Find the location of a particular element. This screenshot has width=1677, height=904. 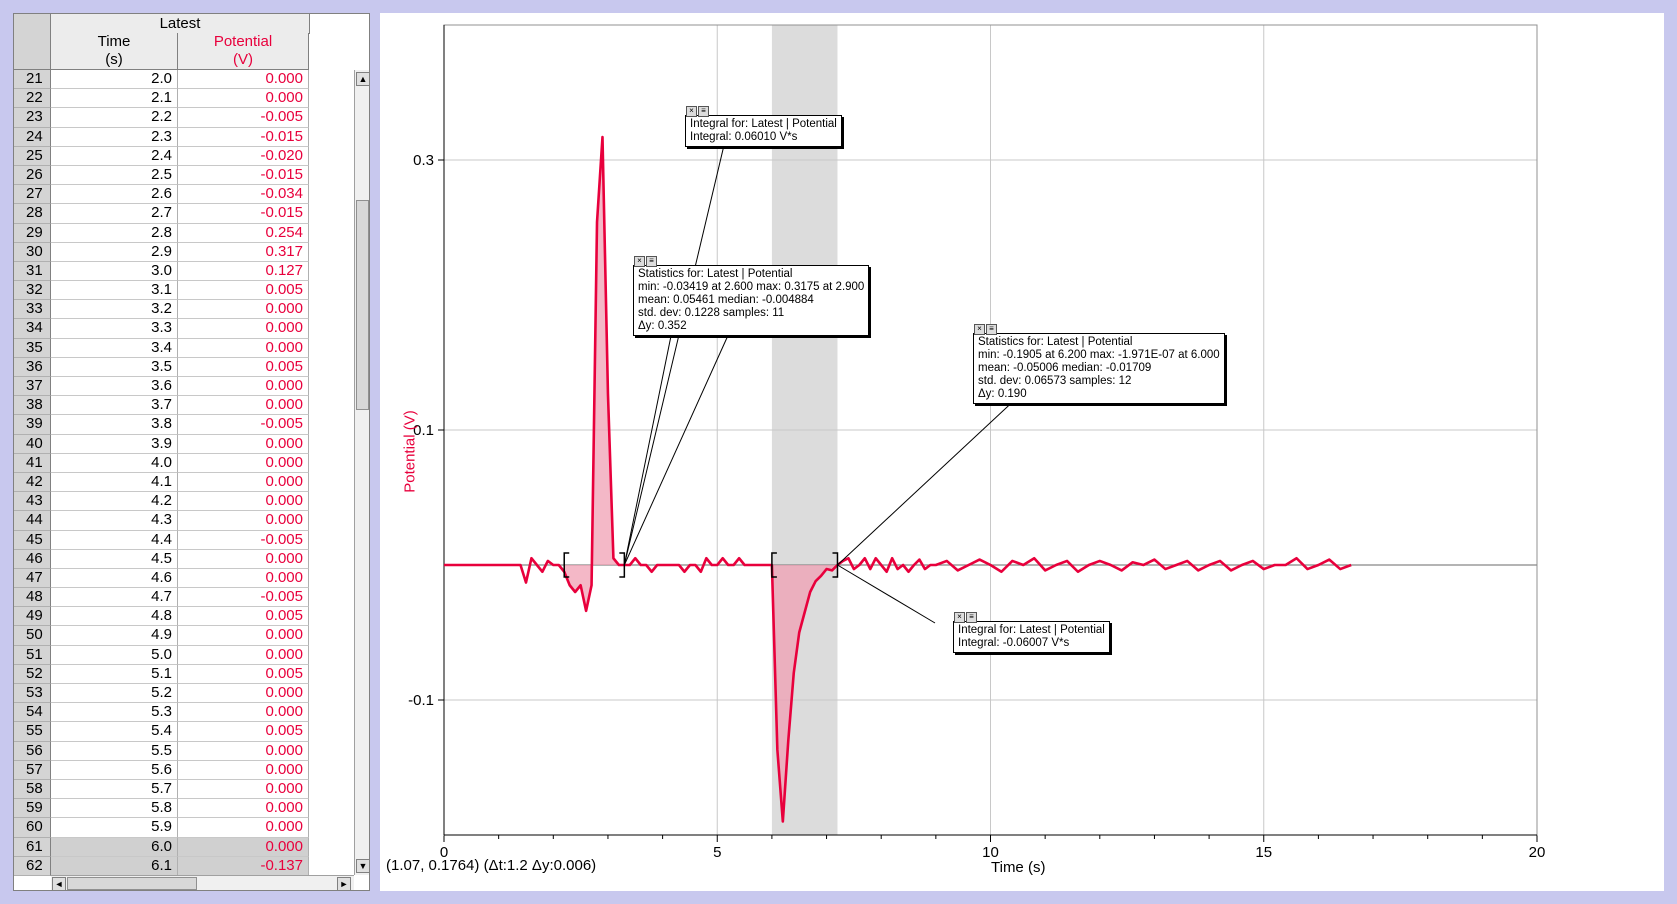

row-number: 55 is located at coordinates (32, 732).